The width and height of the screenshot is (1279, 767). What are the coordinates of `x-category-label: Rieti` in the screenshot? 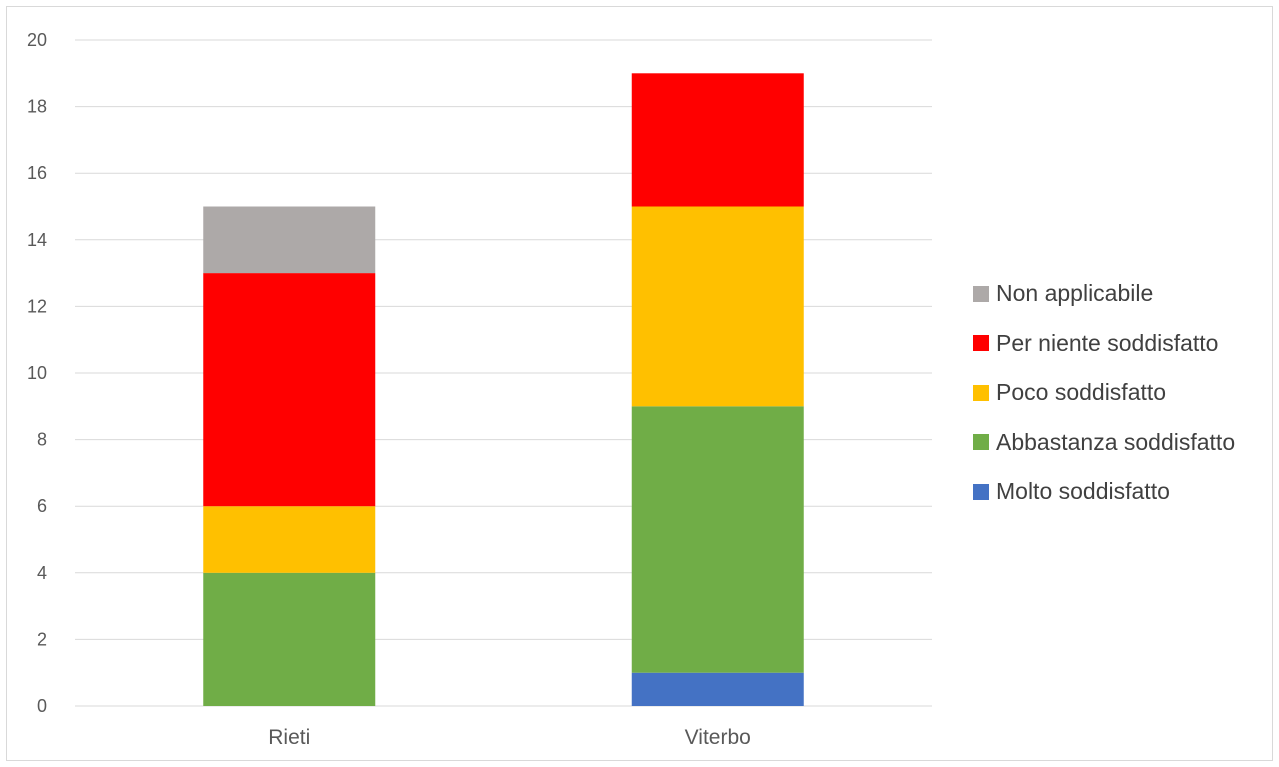 It's located at (289, 737).